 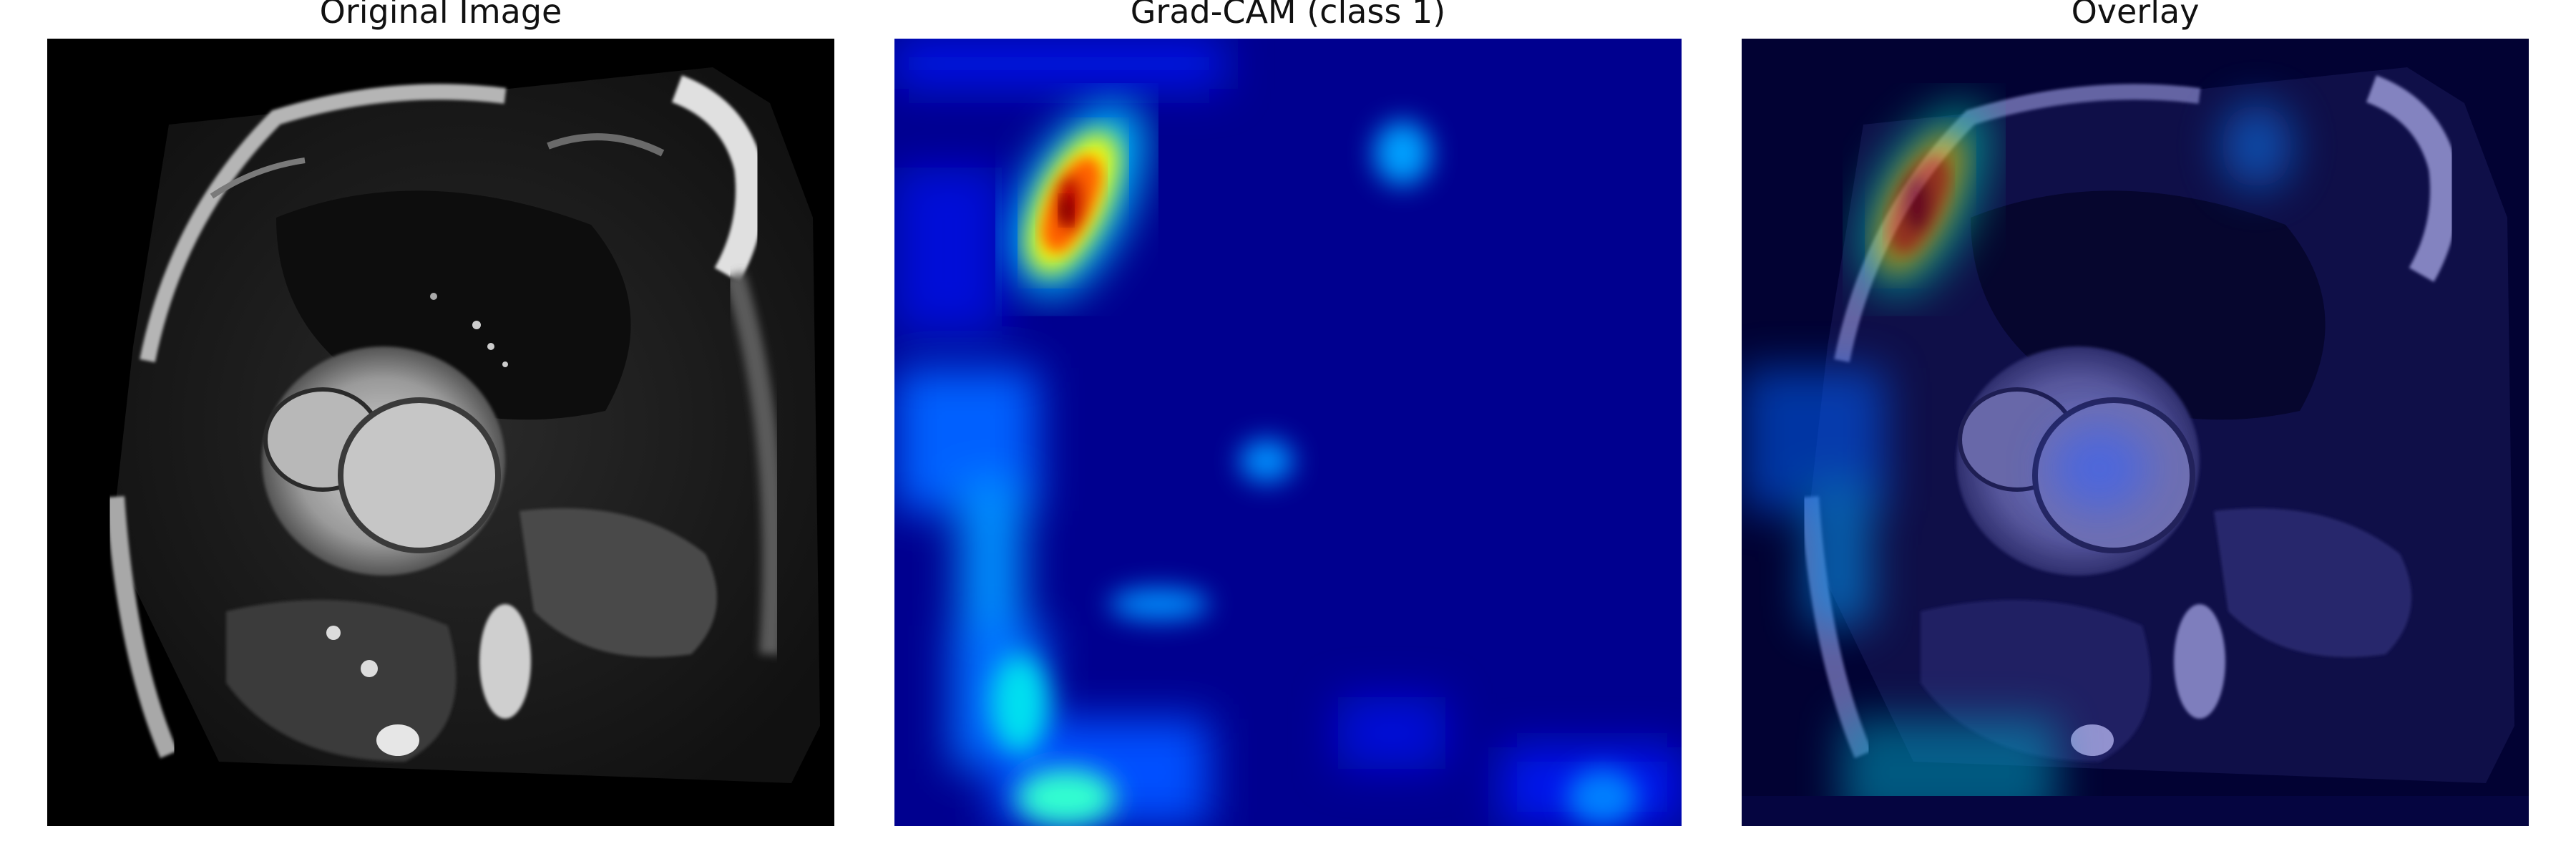 I want to click on original-image-title: Original Image, so click(x=440, y=15).